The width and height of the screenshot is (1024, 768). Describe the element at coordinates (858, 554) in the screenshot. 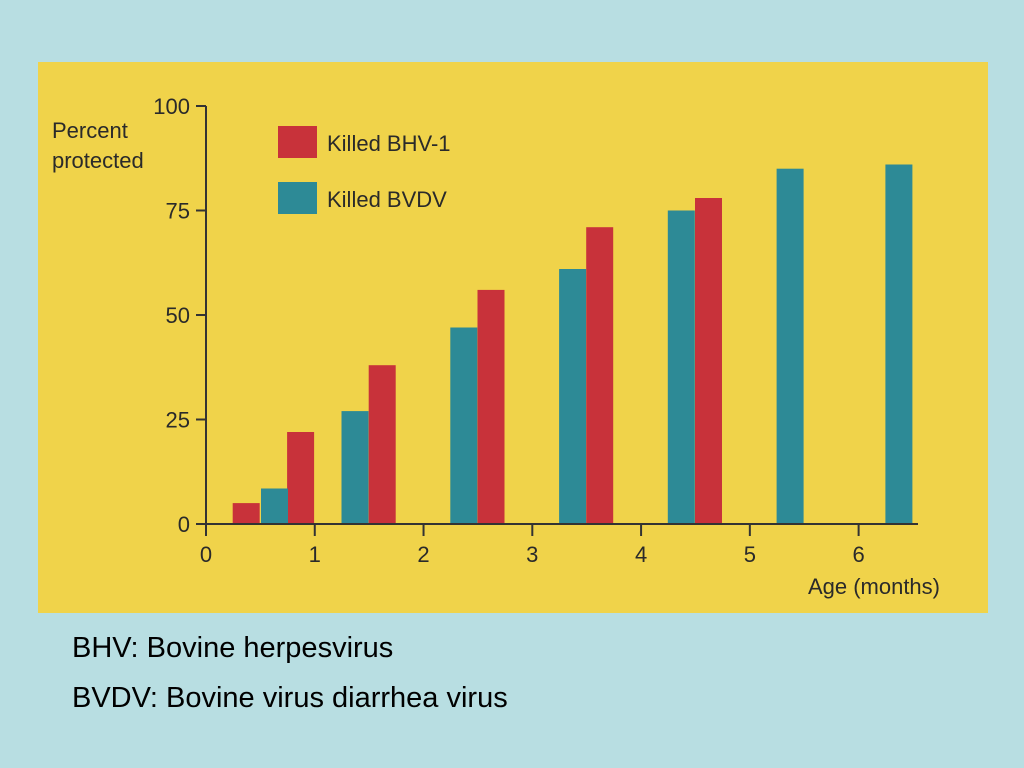

I see `x-tick-label-6: 6` at that location.